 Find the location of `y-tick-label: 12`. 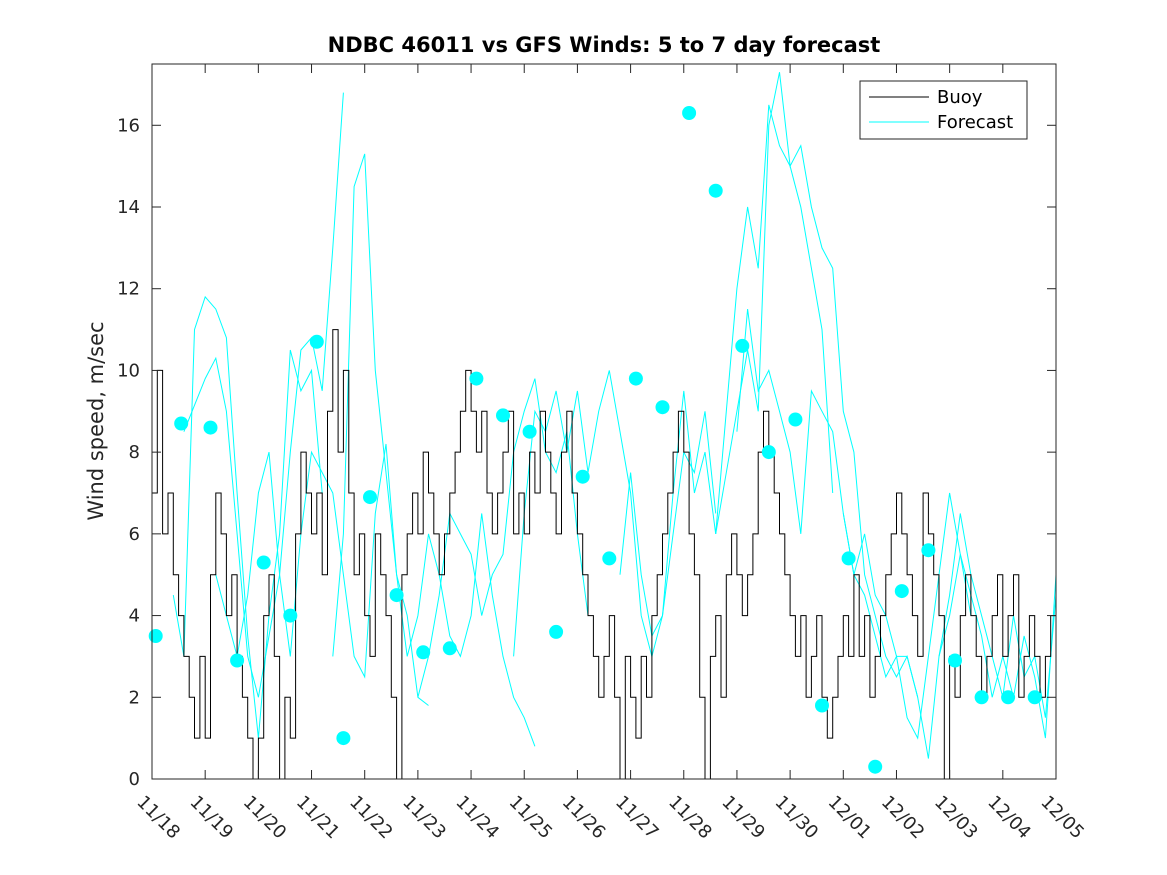

y-tick-label: 12 is located at coordinates (128, 289).